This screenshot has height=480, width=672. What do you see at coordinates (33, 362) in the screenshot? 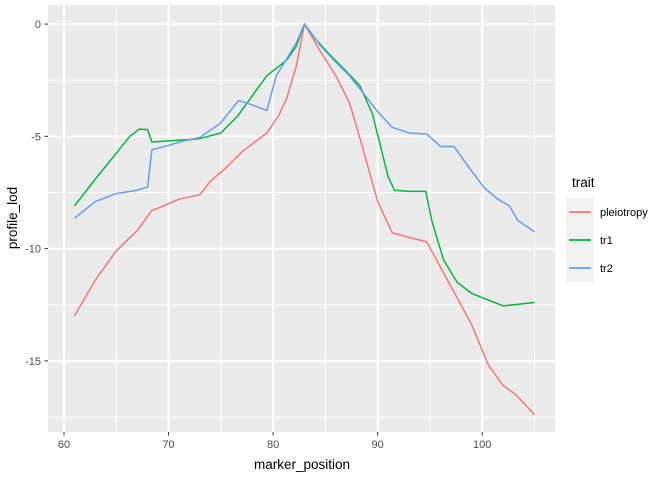
I see `y-tick-label: -15` at bounding box center [33, 362].